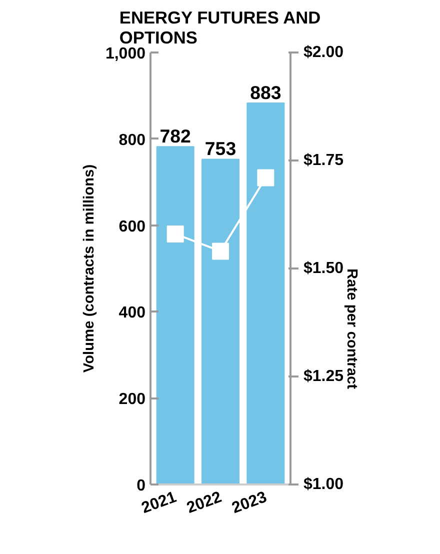  Describe the element at coordinates (220, 149) in the screenshot. I see `data-label: 753` at that location.